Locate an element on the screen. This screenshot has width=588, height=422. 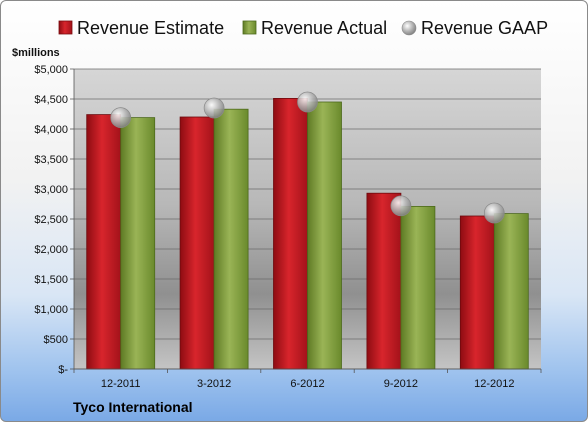
y-tick-label: $500 is located at coordinates (56, 340).